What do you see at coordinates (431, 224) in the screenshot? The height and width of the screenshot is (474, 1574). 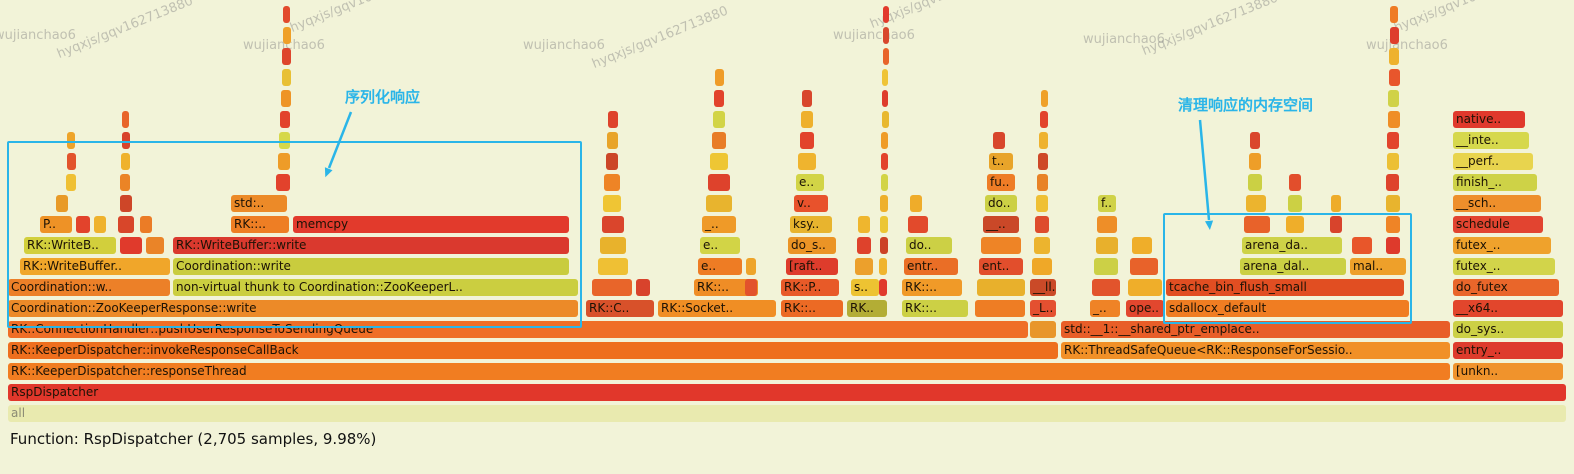 I see `frame: memcpy` at bounding box center [431, 224].